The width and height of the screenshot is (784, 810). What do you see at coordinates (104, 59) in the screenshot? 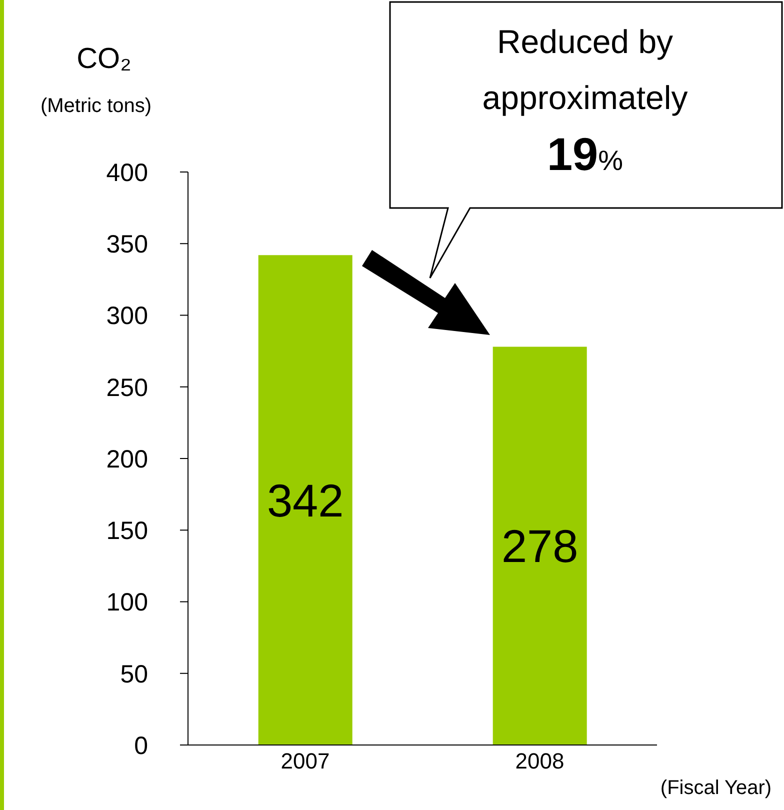
I see `y-axis-title: CO₂` at bounding box center [104, 59].